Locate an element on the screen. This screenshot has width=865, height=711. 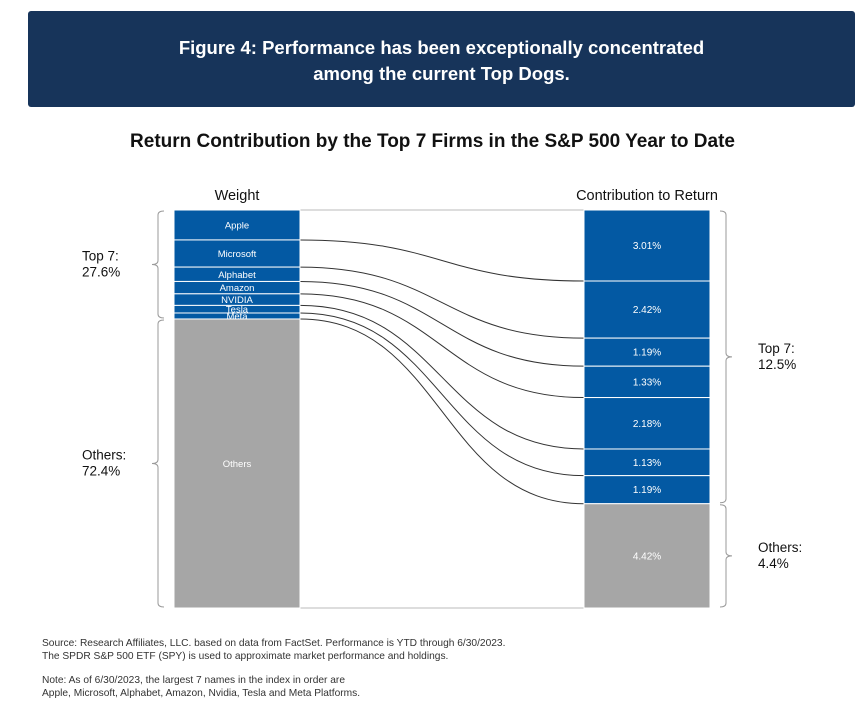
contribution-bar-meta is located at coordinates (647, 490).